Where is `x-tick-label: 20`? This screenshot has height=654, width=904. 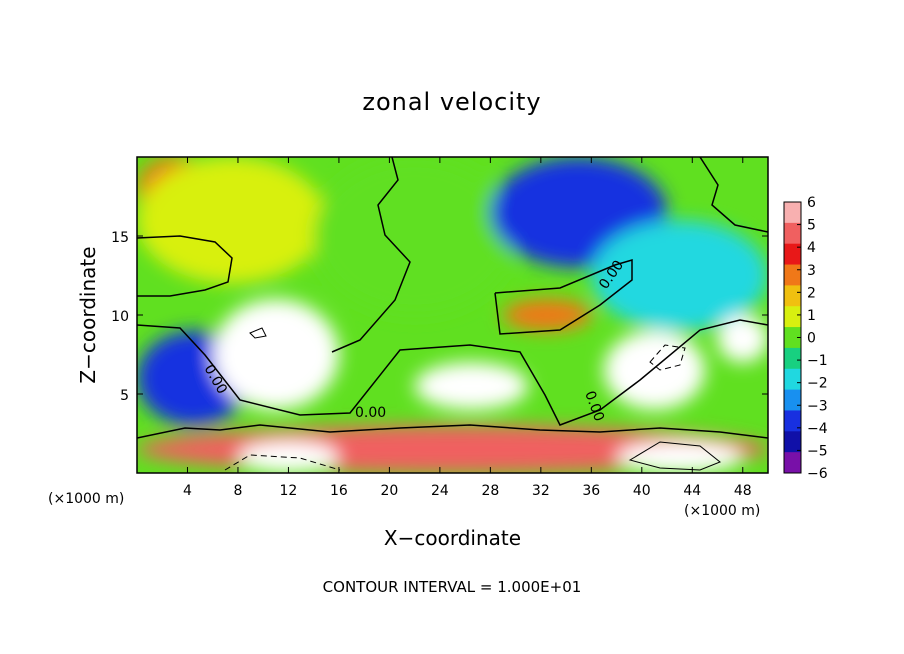
x-tick-label: 20 is located at coordinates (389, 491).